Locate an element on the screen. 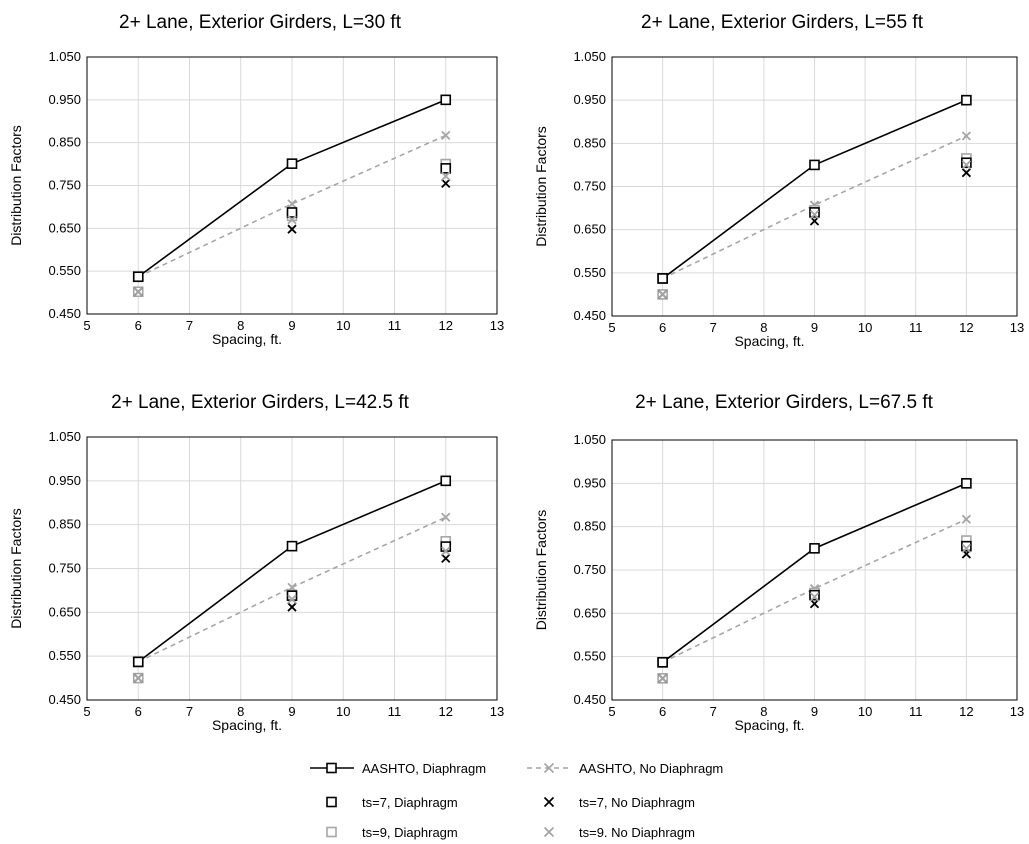  plot-frame is located at coordinates (292, 568).